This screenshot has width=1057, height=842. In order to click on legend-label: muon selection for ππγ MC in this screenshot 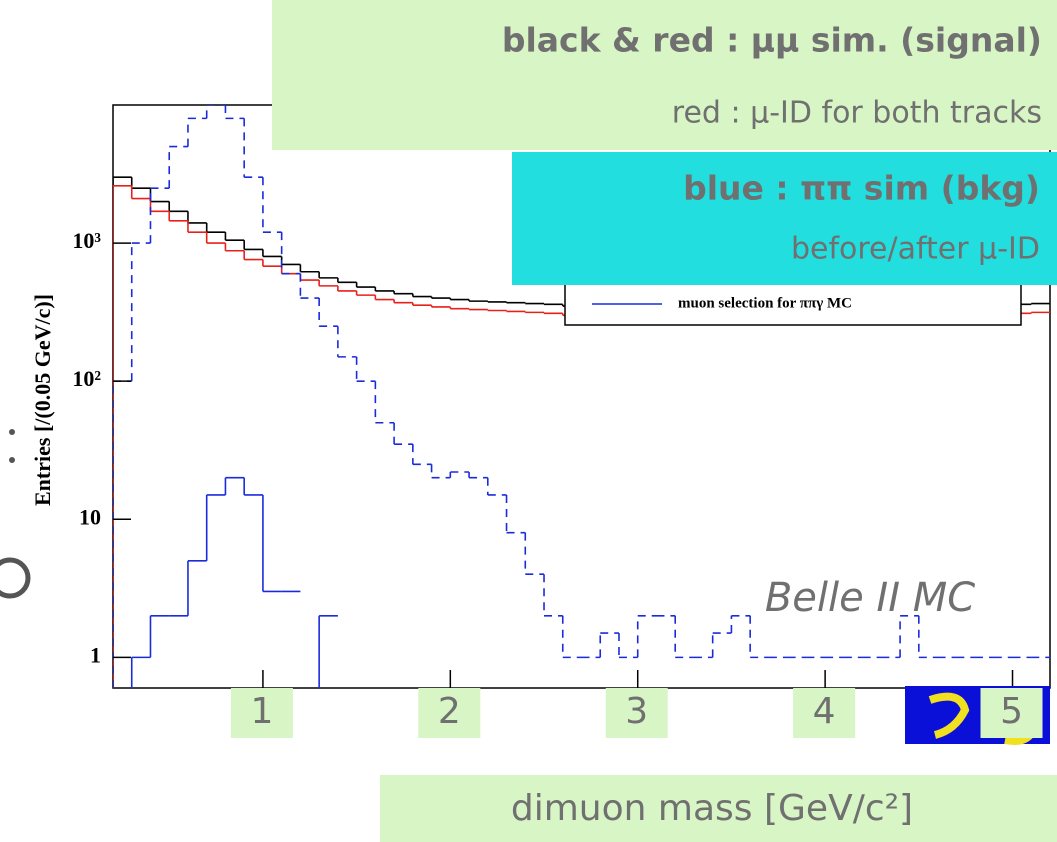, I will do `click(765, 303)`.